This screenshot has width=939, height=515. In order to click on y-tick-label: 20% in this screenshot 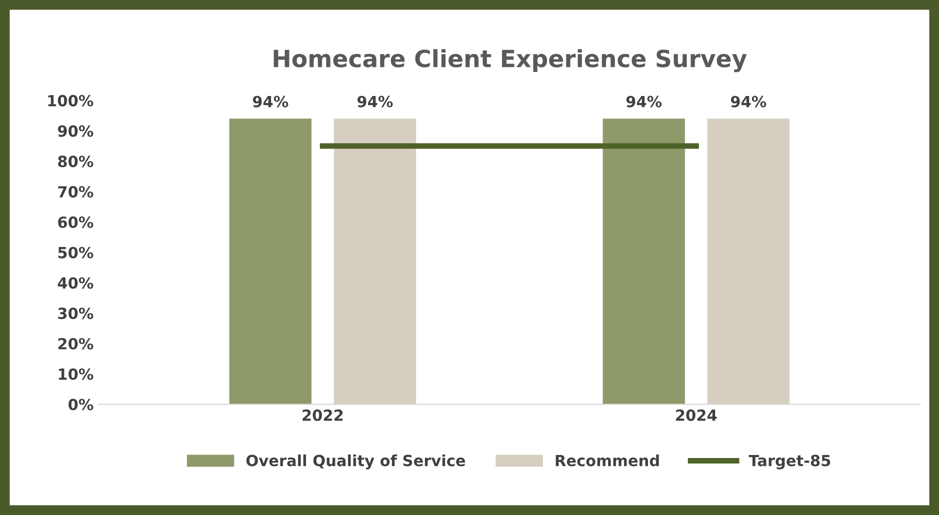, I will do `click(76, 344)`.